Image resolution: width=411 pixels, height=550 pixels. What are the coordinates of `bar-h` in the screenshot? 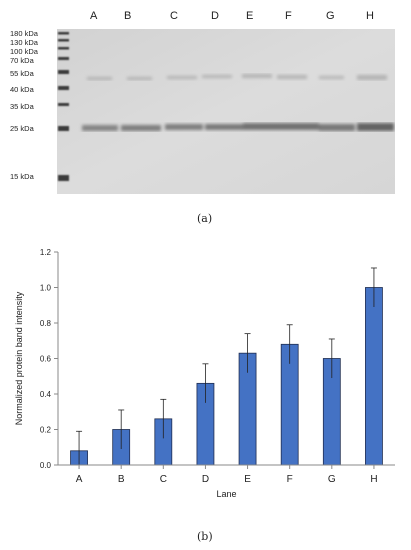 It's located at (374, 376).